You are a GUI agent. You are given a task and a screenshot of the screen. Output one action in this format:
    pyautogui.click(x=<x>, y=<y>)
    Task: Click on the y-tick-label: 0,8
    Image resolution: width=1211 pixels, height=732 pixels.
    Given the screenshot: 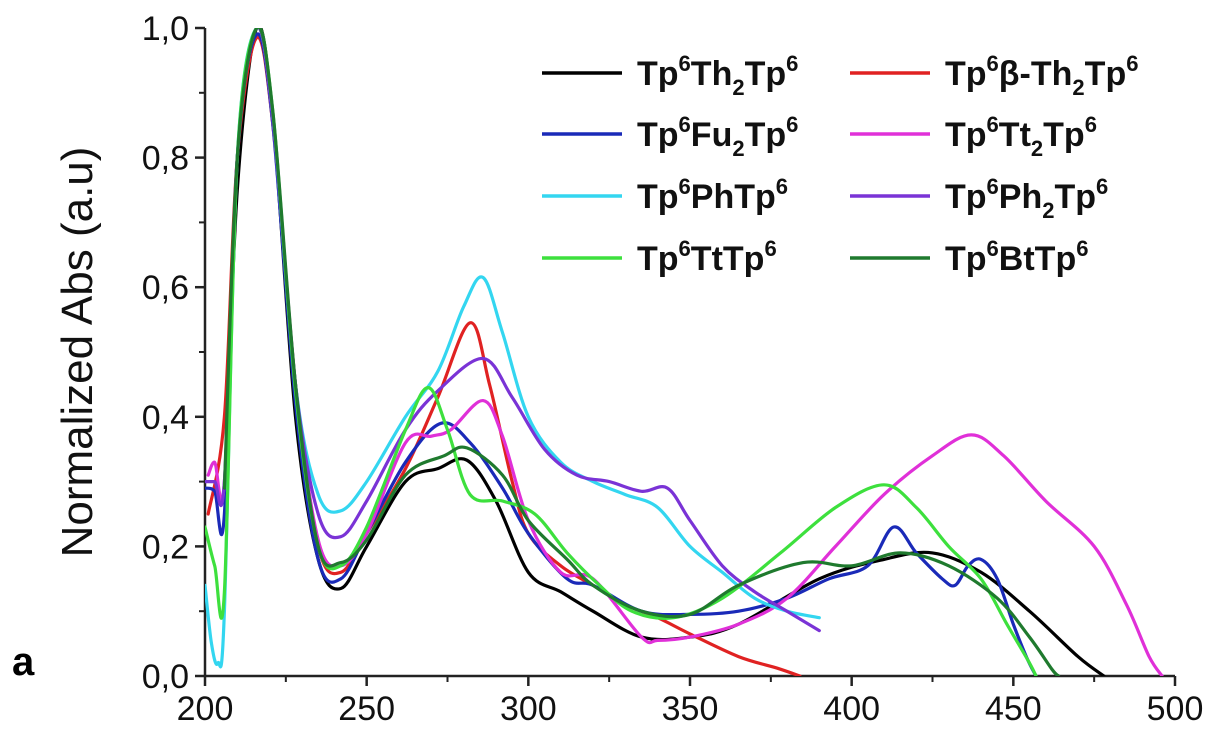 What is the action you would take?
    pyautogui.click(x=165, y=159)
    